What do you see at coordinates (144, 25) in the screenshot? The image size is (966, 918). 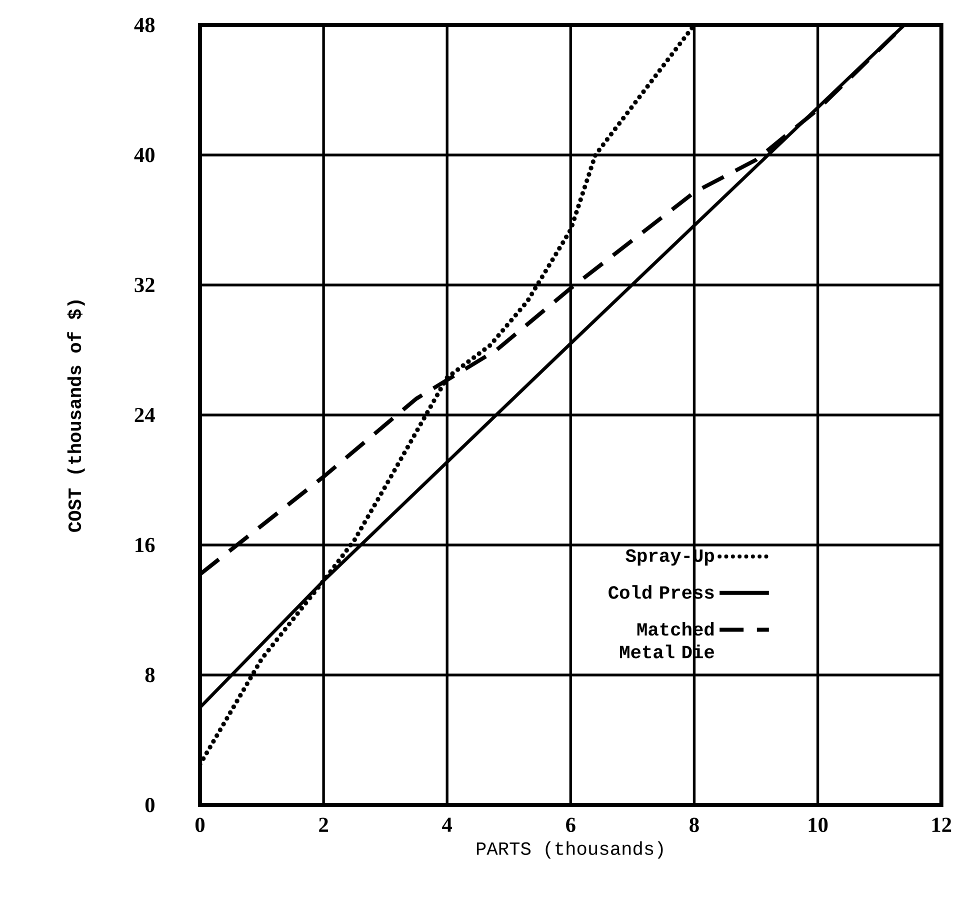 I see `y-tick-label: 48` at bounding box center [144, 25].